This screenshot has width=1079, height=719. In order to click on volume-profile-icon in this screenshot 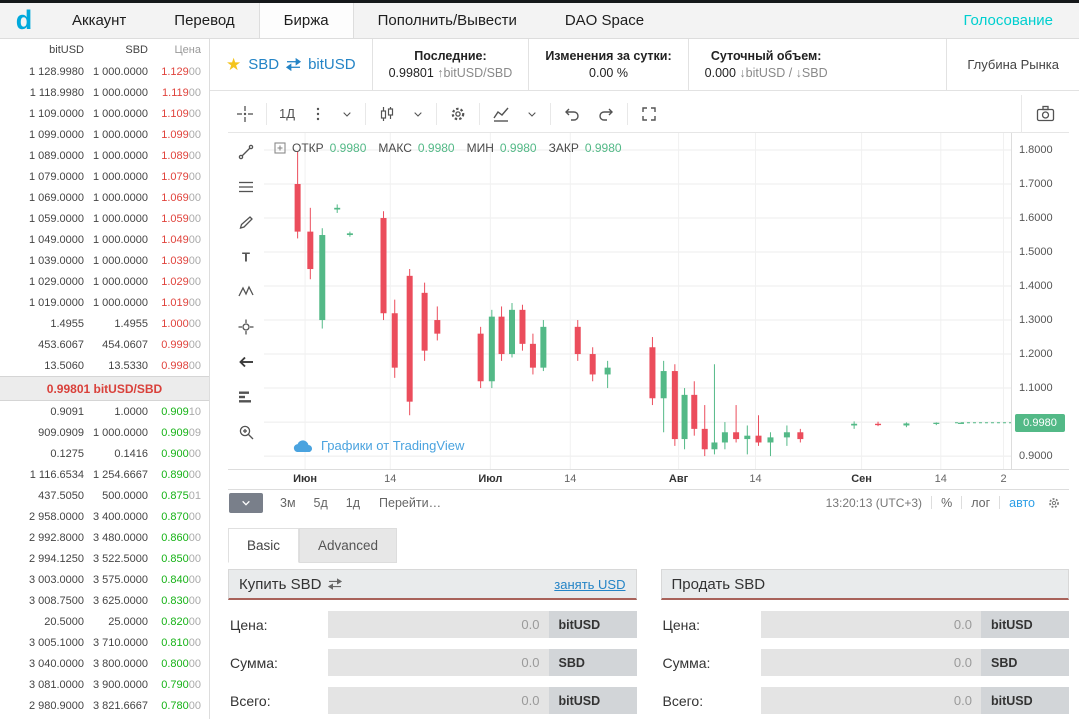, I will do `click(246, 397)`.